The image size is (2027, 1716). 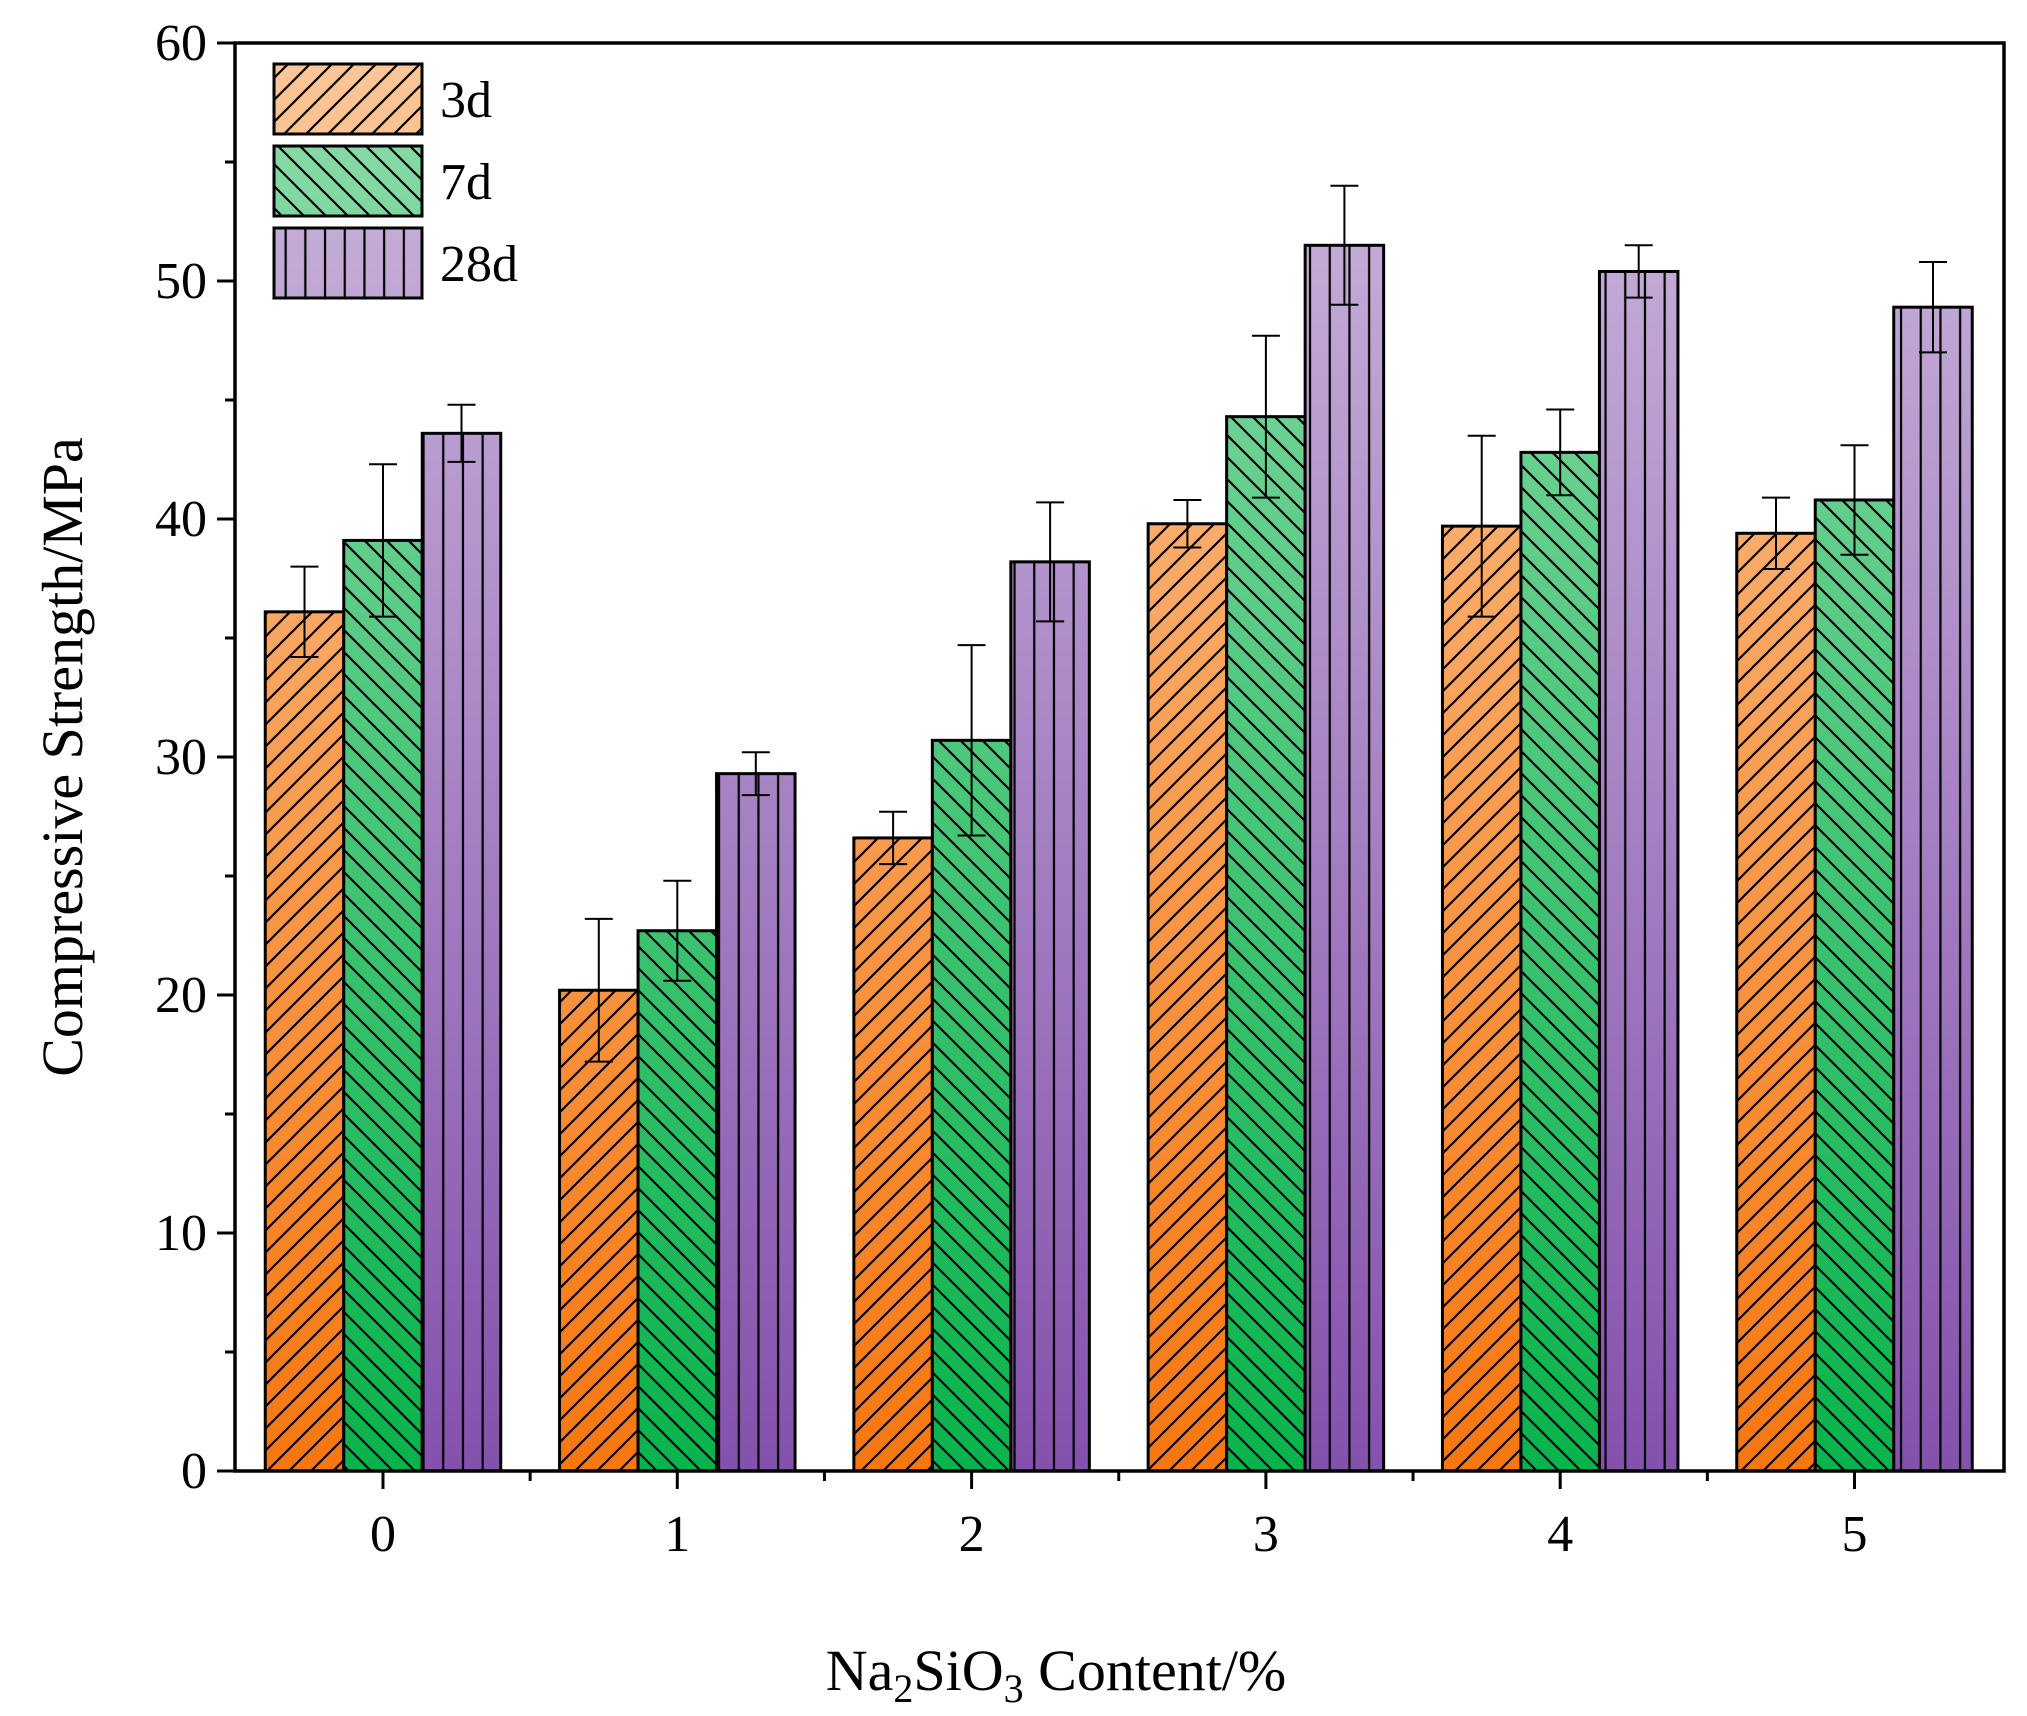 What do you see at coordinates (860, 1670) in the screenshot?
I see `x-axis-title-na: Na` at bounding box center [860, 1670].